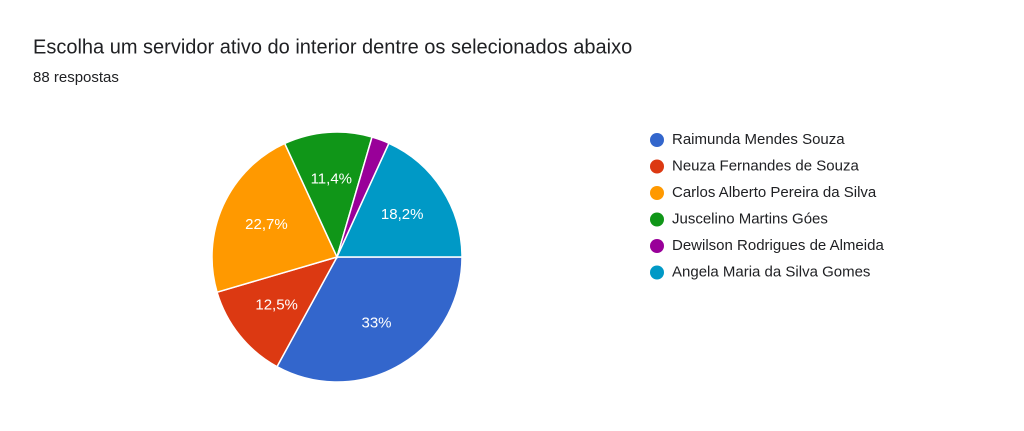 The height and width of the screenshot is (431, 1024). What do you see at coordinates (750, 218) in the screenshot?
I see `legend-label: Juscelino Martins Góes` at bounding box center [750, 218].